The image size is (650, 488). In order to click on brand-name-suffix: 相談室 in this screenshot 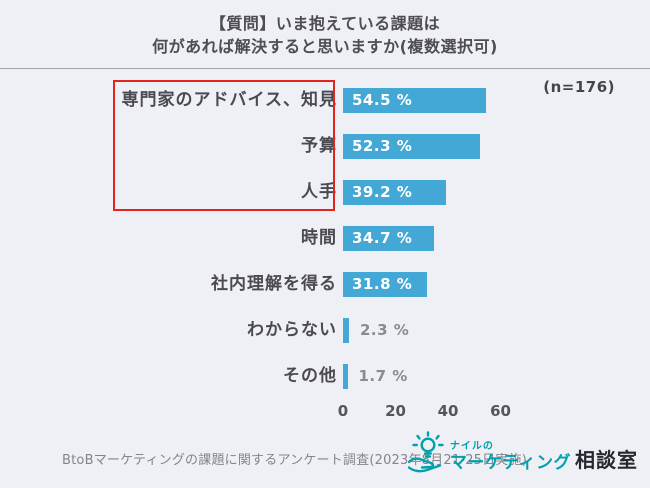, I will do `click(606, 460)`.